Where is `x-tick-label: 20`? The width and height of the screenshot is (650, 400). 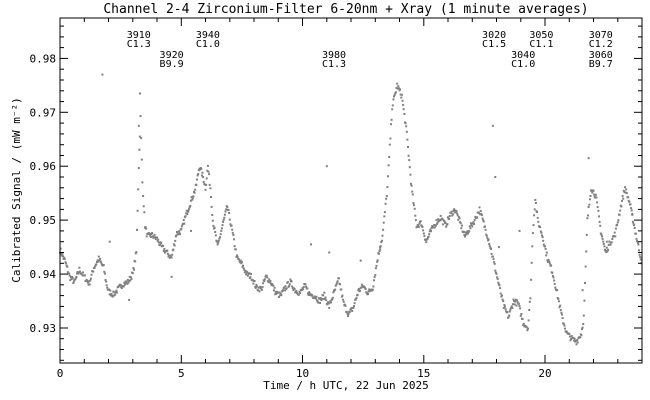
x-tick-label: 20 is located at coordinates (544, 373).